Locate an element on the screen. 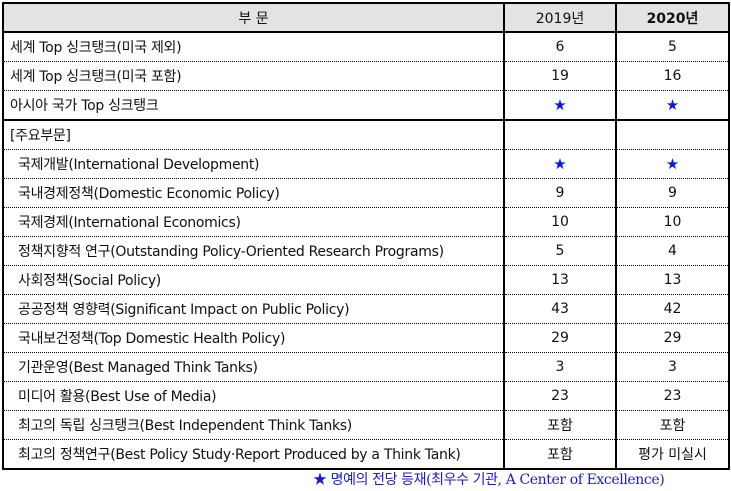 This screenshot has height=491, width=731. value-2020-text: 4 is located at coordinates (672, 251).